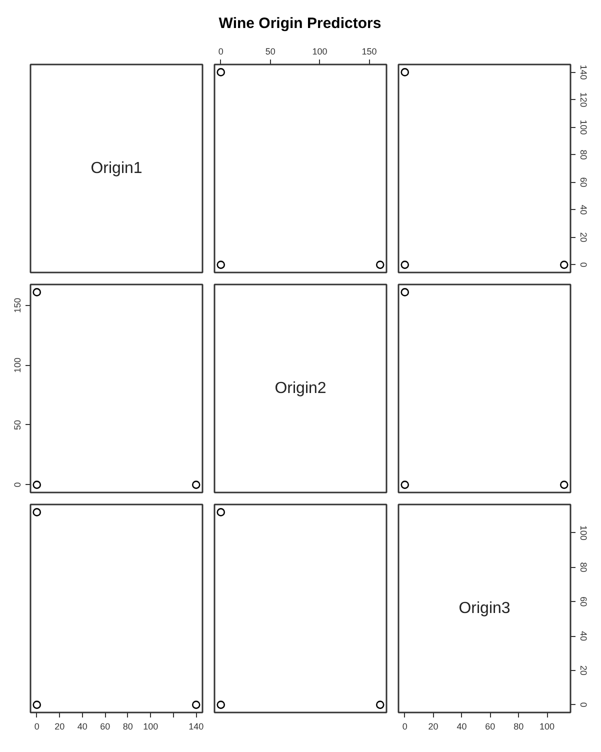 The image size is (601, 752). Describe the element at coordinates (300, 24) in the screenshot. I see `text: Wine Origin Predictors` at that location.